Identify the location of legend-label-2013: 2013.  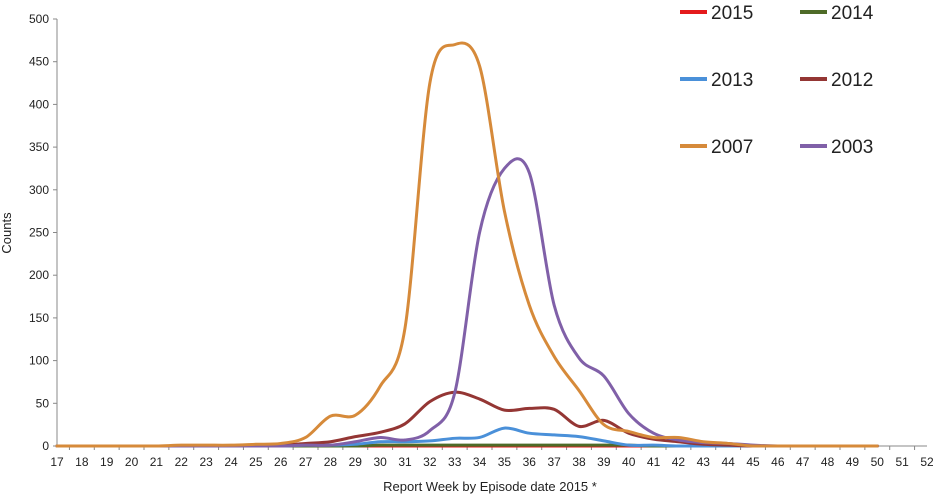
(732, 80).